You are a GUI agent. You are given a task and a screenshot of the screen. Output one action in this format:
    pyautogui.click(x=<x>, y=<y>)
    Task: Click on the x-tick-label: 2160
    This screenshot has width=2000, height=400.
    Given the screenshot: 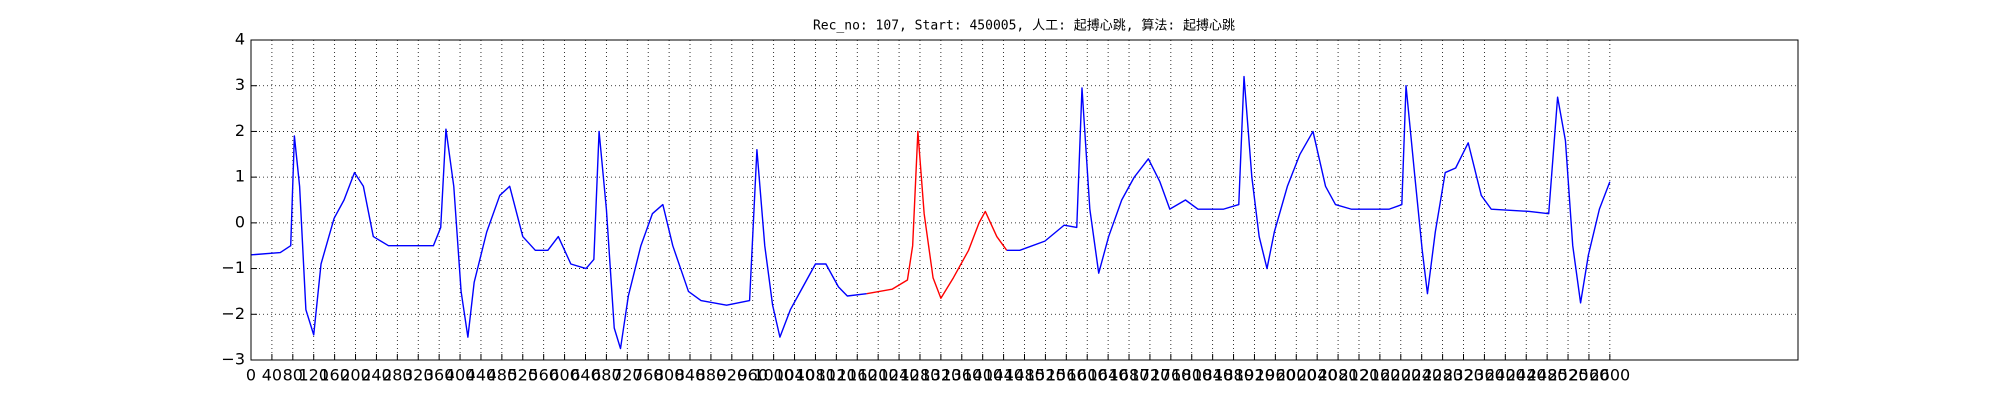 What is the action you would take?
    pyautogui.click(x=1380, y=375)
    